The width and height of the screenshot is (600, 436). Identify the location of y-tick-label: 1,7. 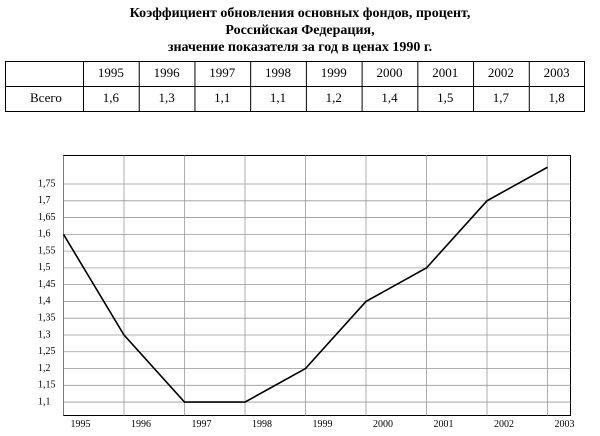
(44, 200).